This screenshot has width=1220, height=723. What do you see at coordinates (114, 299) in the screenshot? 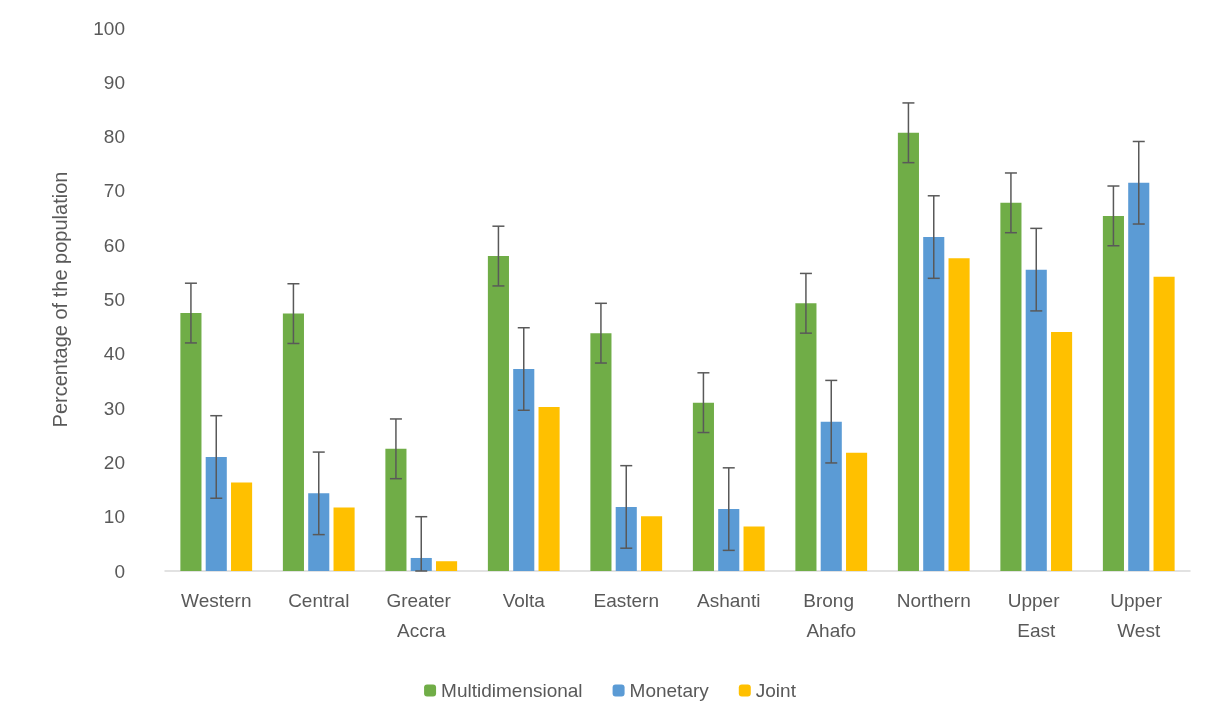
I see `y-tick-label: 50` at bounding box center [114, 299].